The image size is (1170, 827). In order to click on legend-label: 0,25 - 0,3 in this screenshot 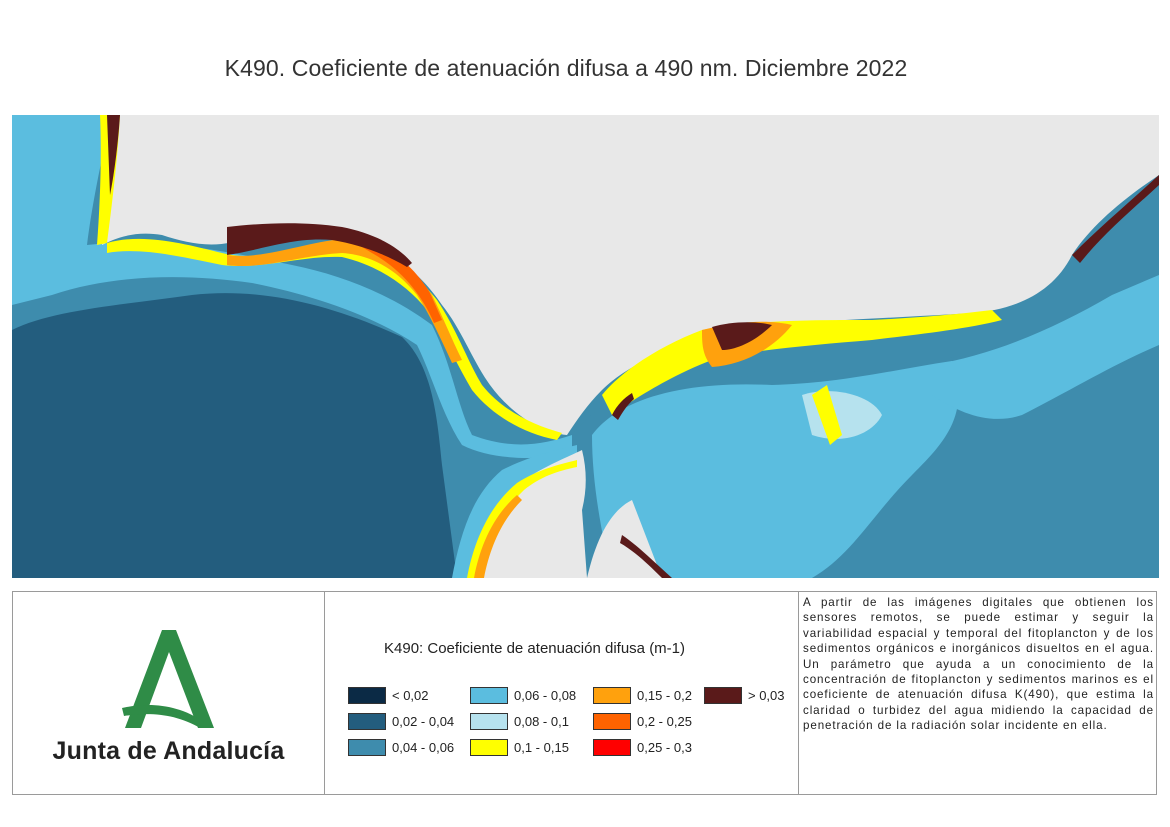, I will do `click(664, 747)`.